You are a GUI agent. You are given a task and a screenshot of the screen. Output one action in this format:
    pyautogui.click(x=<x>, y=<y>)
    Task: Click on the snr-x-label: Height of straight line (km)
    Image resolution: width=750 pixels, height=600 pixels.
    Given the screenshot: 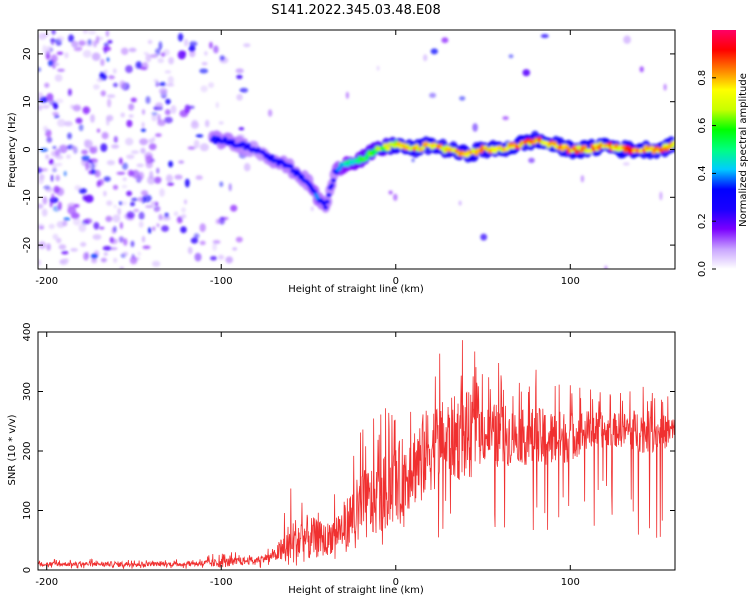 What is the action you would take?
    pyautogui.click(x=356, y=590)
    